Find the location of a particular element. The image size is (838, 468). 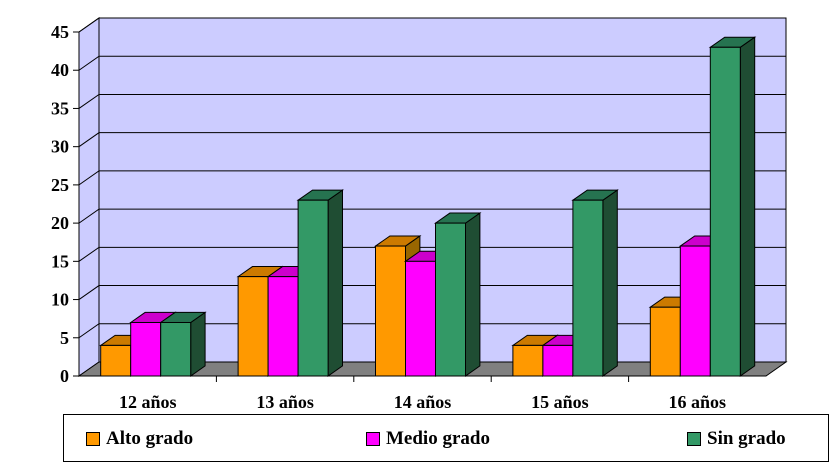

y-tick-label: 10 is located at coordinates (60, 300).